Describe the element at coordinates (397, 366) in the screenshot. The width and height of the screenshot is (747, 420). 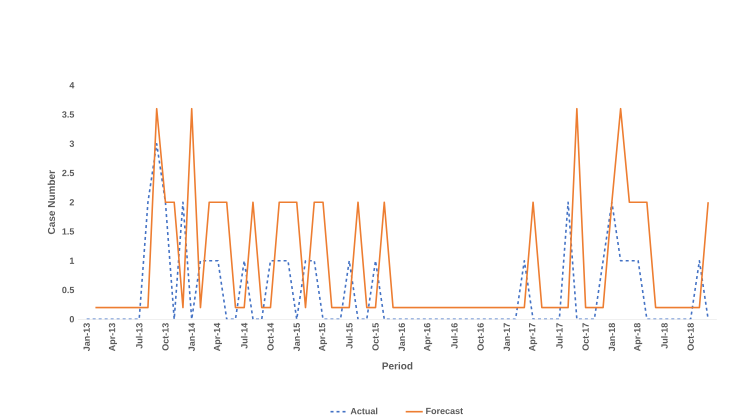
I see `x-axis-title: Period` at that location.